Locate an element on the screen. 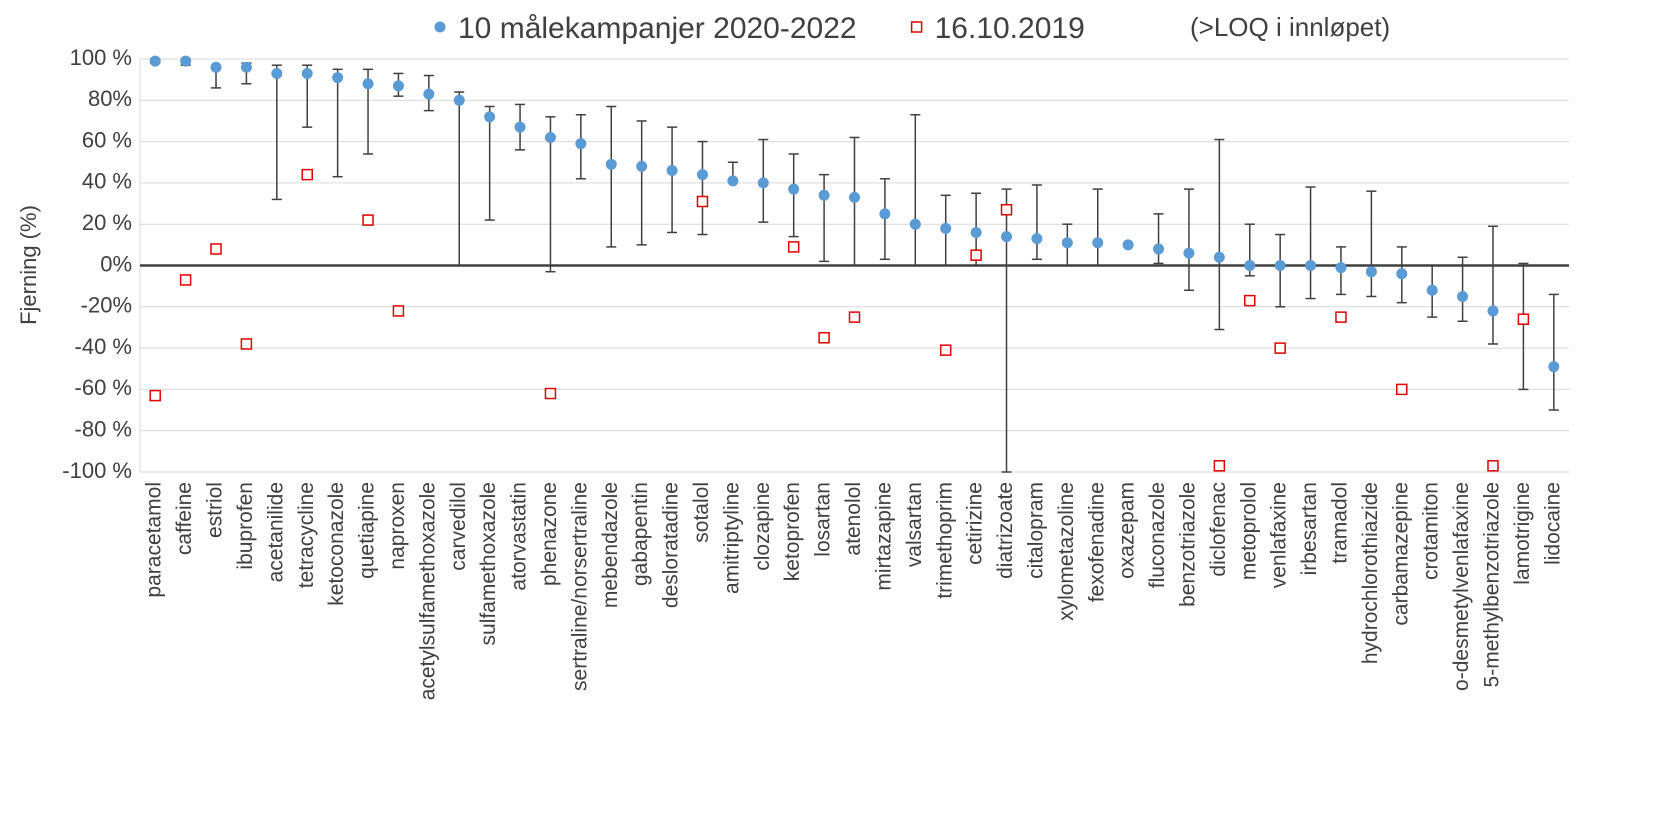  x-tick-label: gabapentin is located at coordinates (640, 534).